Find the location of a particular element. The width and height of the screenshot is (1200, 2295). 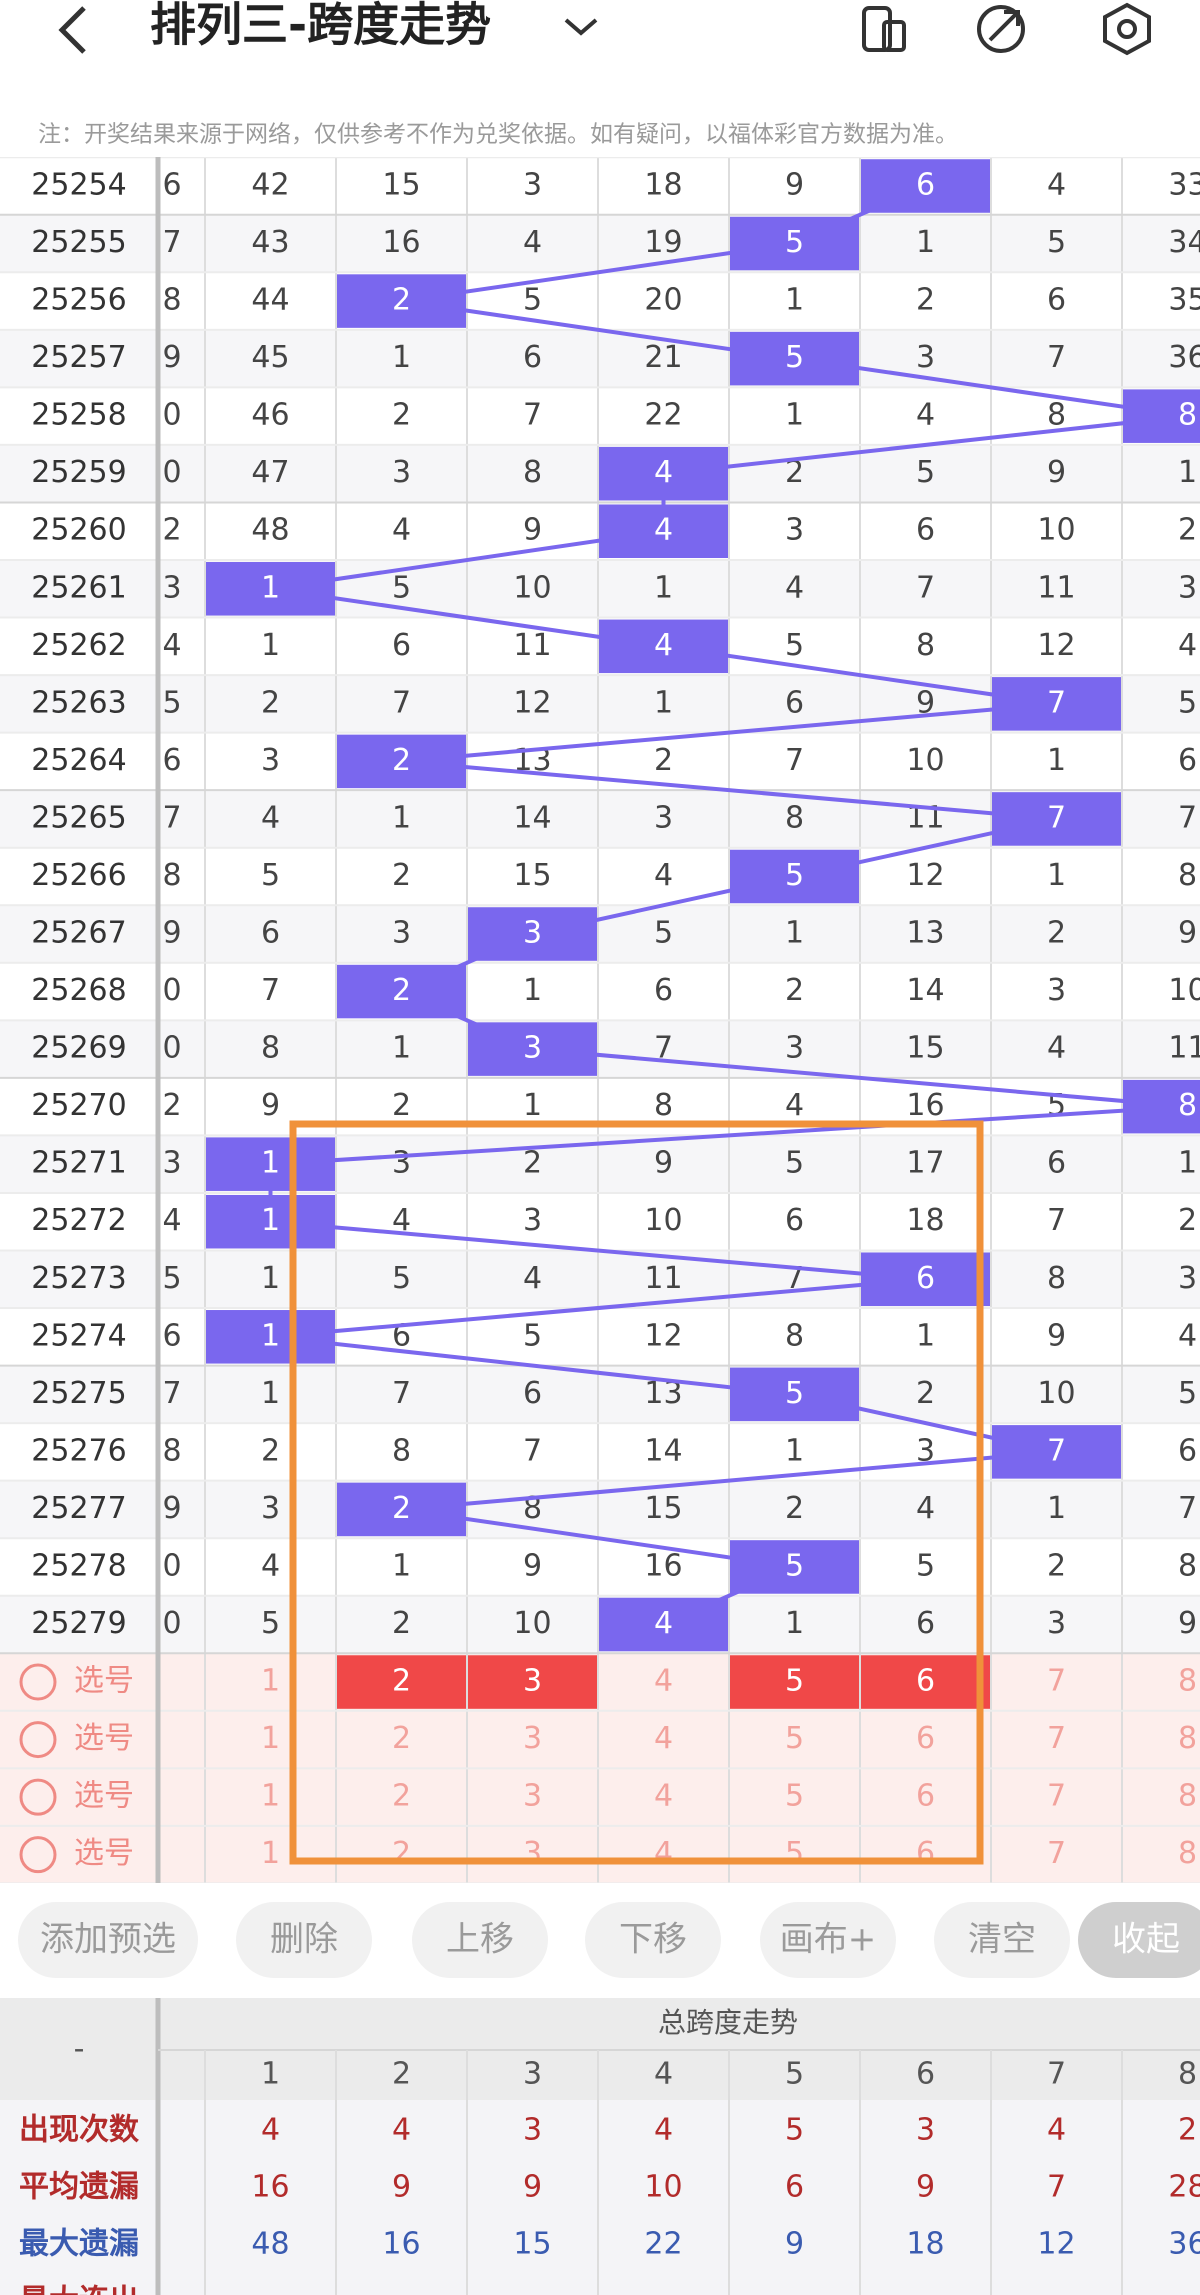

stats-column: 5 is located at coordinates (794, 2074).